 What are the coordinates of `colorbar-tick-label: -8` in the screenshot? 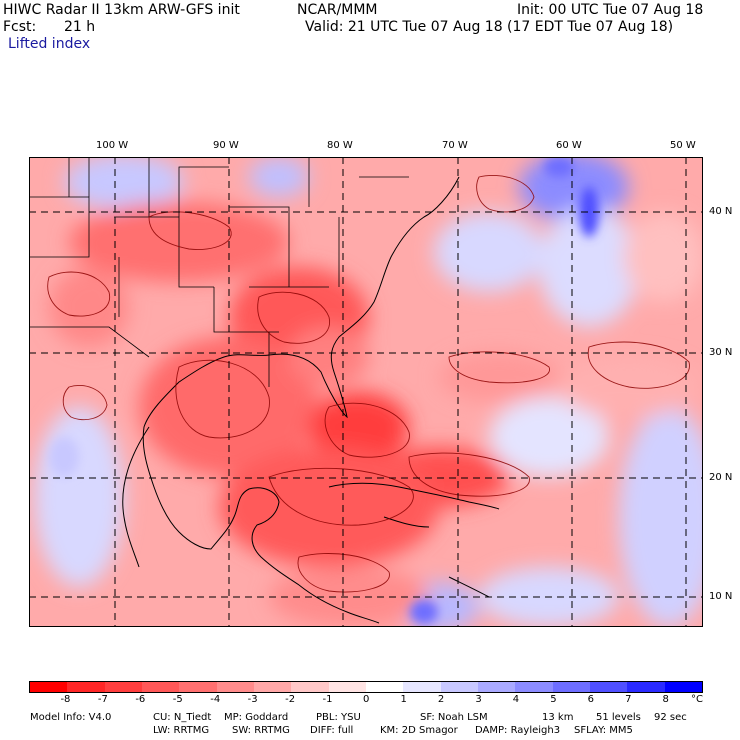 It's located at (65, 699).